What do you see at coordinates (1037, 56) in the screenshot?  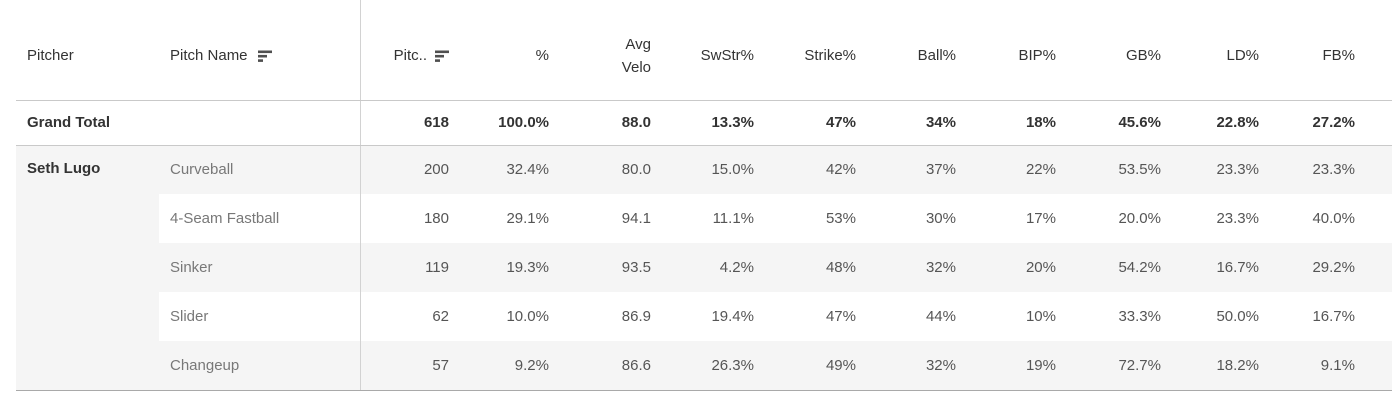 I see `column-header-label: BIP%` at bounding box center [1037, 56].